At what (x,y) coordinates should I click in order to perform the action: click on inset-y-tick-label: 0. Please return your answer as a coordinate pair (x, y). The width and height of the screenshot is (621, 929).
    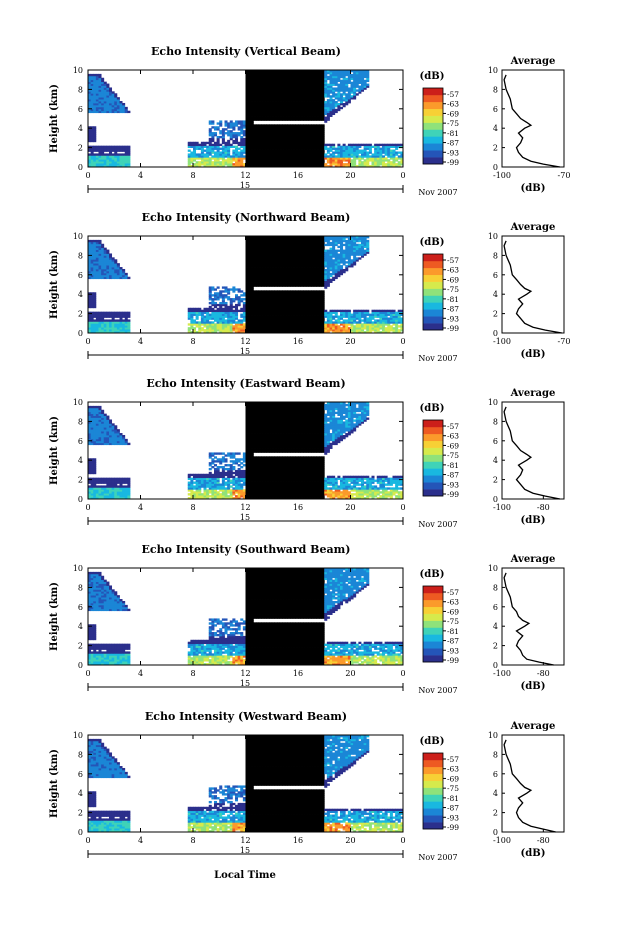
    Looking at the image, I should click on (495, 167).